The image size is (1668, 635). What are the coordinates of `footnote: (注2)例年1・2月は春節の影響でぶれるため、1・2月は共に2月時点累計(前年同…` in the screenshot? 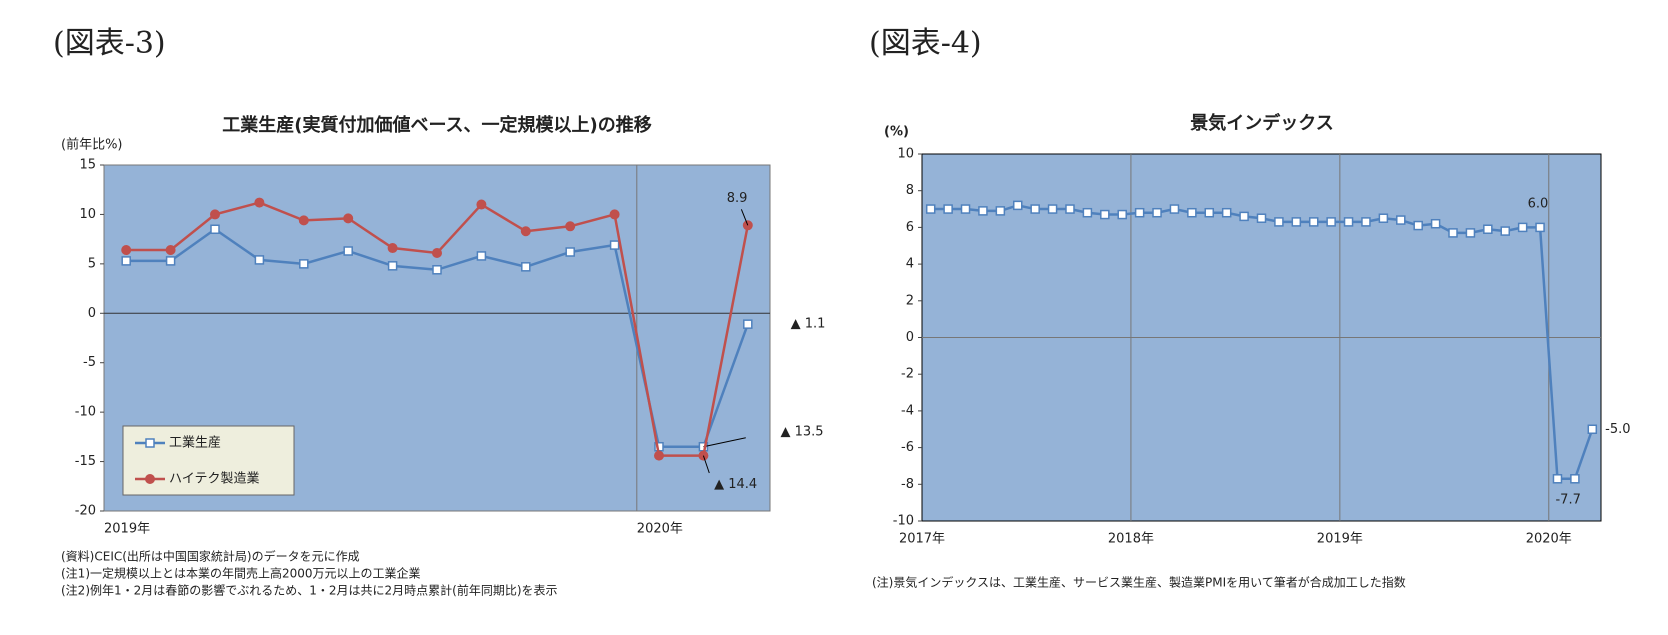 It's located at (309, 590).